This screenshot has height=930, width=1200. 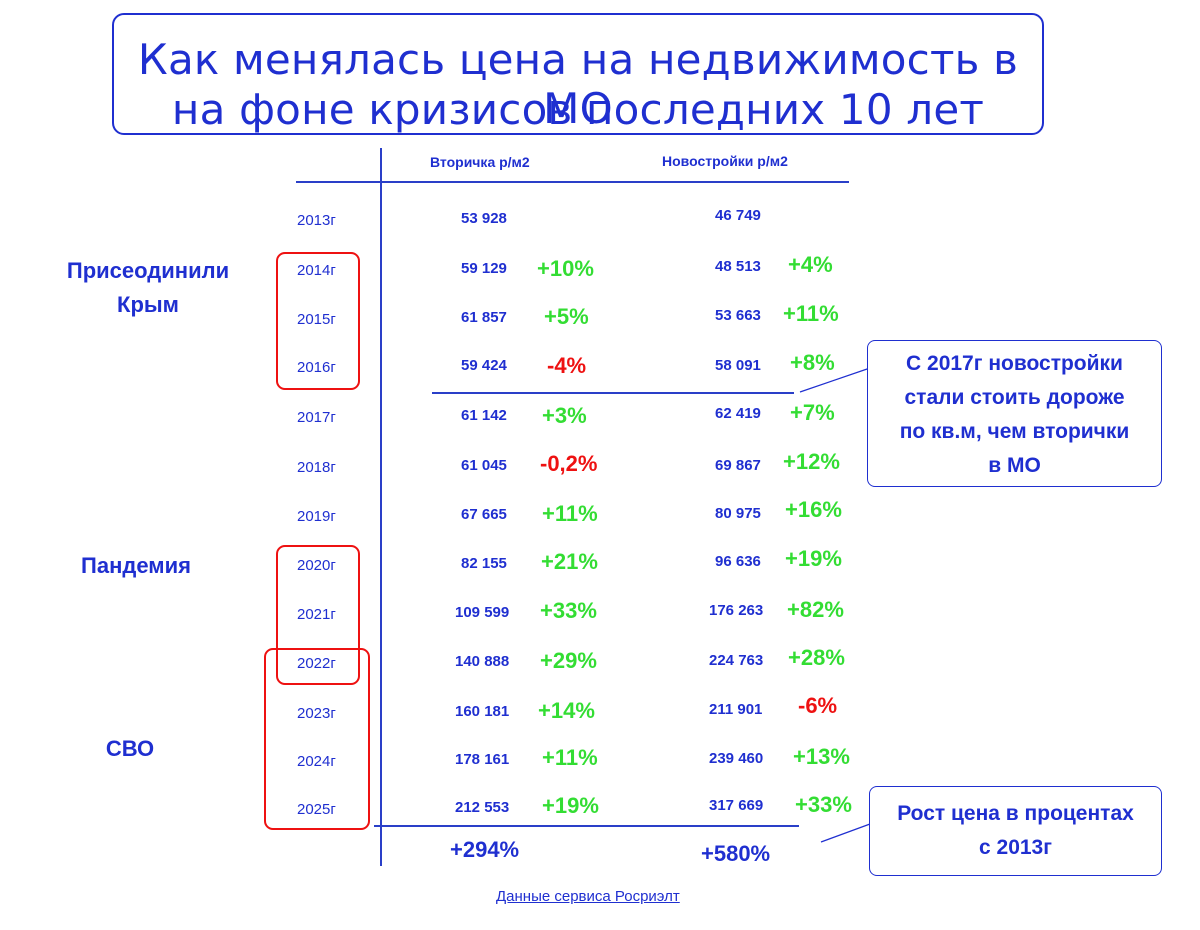 I want to click on year-2014: 2014г, so click(x=316, y=270).